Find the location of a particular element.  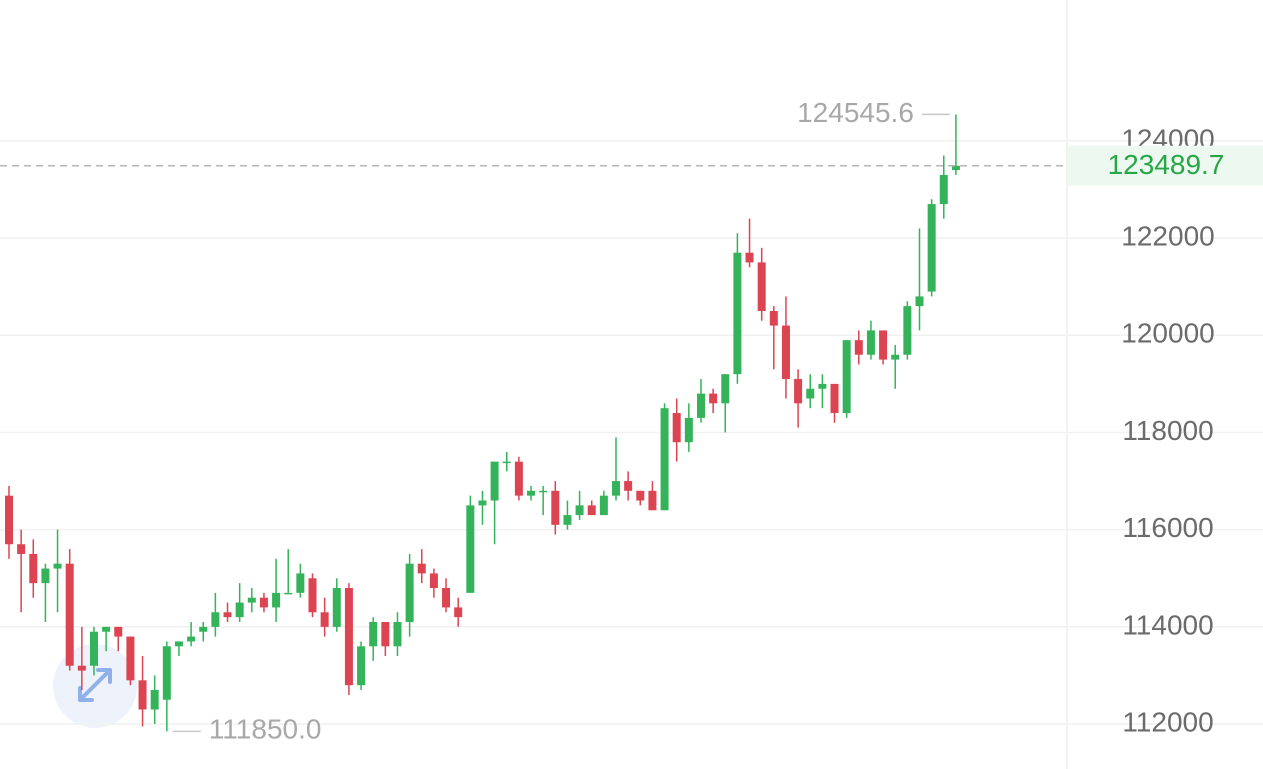

y-tick-label: 120000 is located at coordinates (1167, 333).